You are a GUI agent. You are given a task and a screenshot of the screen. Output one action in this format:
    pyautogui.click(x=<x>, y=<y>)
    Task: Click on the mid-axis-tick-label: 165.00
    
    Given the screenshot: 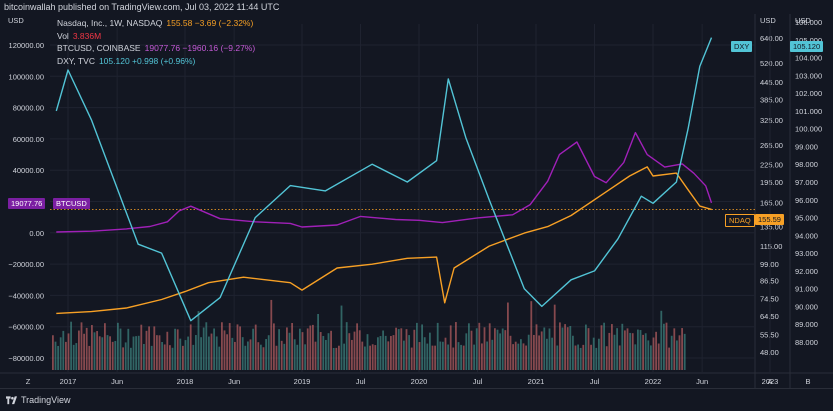 What is the action you would take?
    pyautogui.click(x=771, y=202)
    